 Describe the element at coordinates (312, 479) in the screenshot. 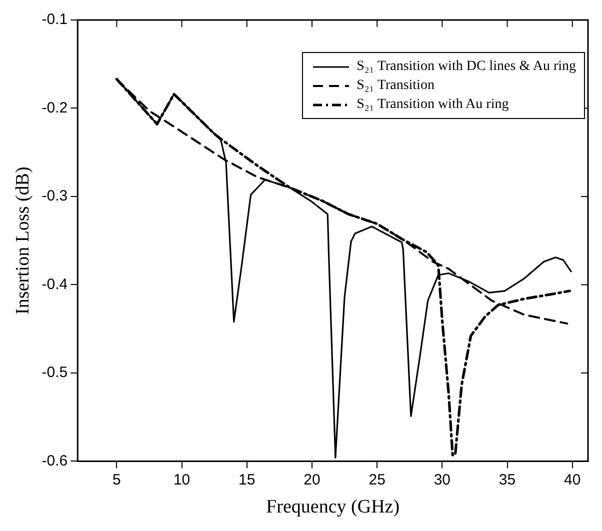

I see `x-tick-label: 20` at that location.